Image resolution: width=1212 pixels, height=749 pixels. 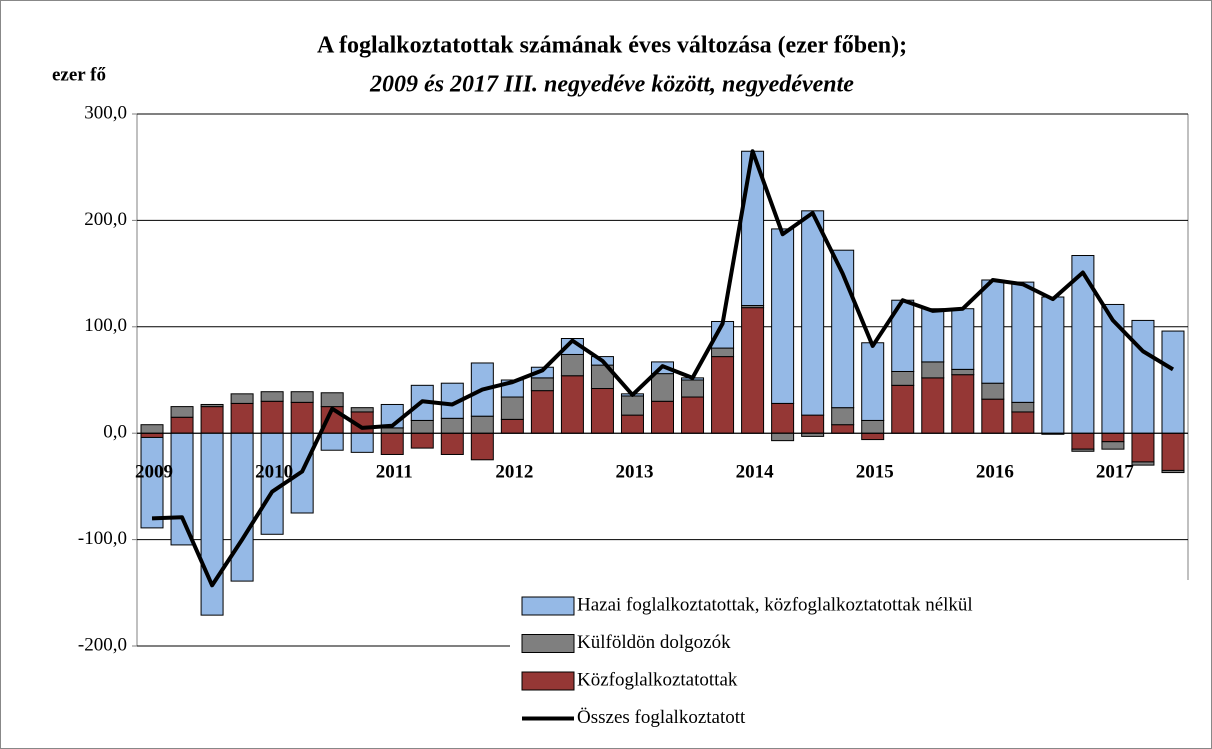 What do you see at coordinates (79, 74) in the screenshot?
I see `y-axis-label: ezer fő` at bounding box center [79, 74].